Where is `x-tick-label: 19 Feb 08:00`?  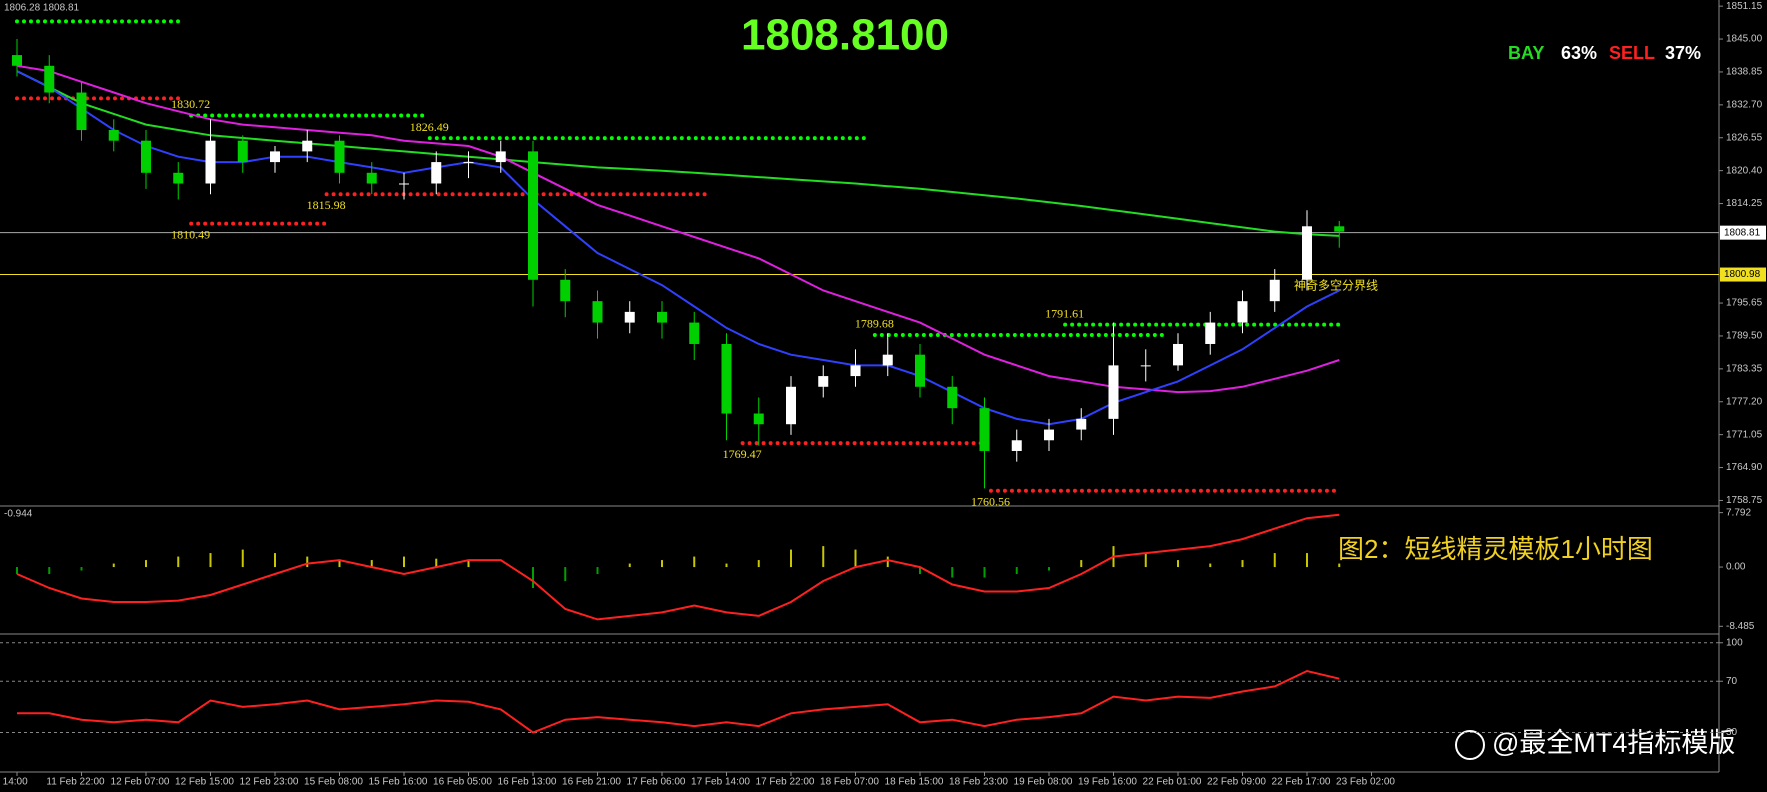 x-tick-label: 19 Feb 08:00 is located at coordinates (1043, 782).